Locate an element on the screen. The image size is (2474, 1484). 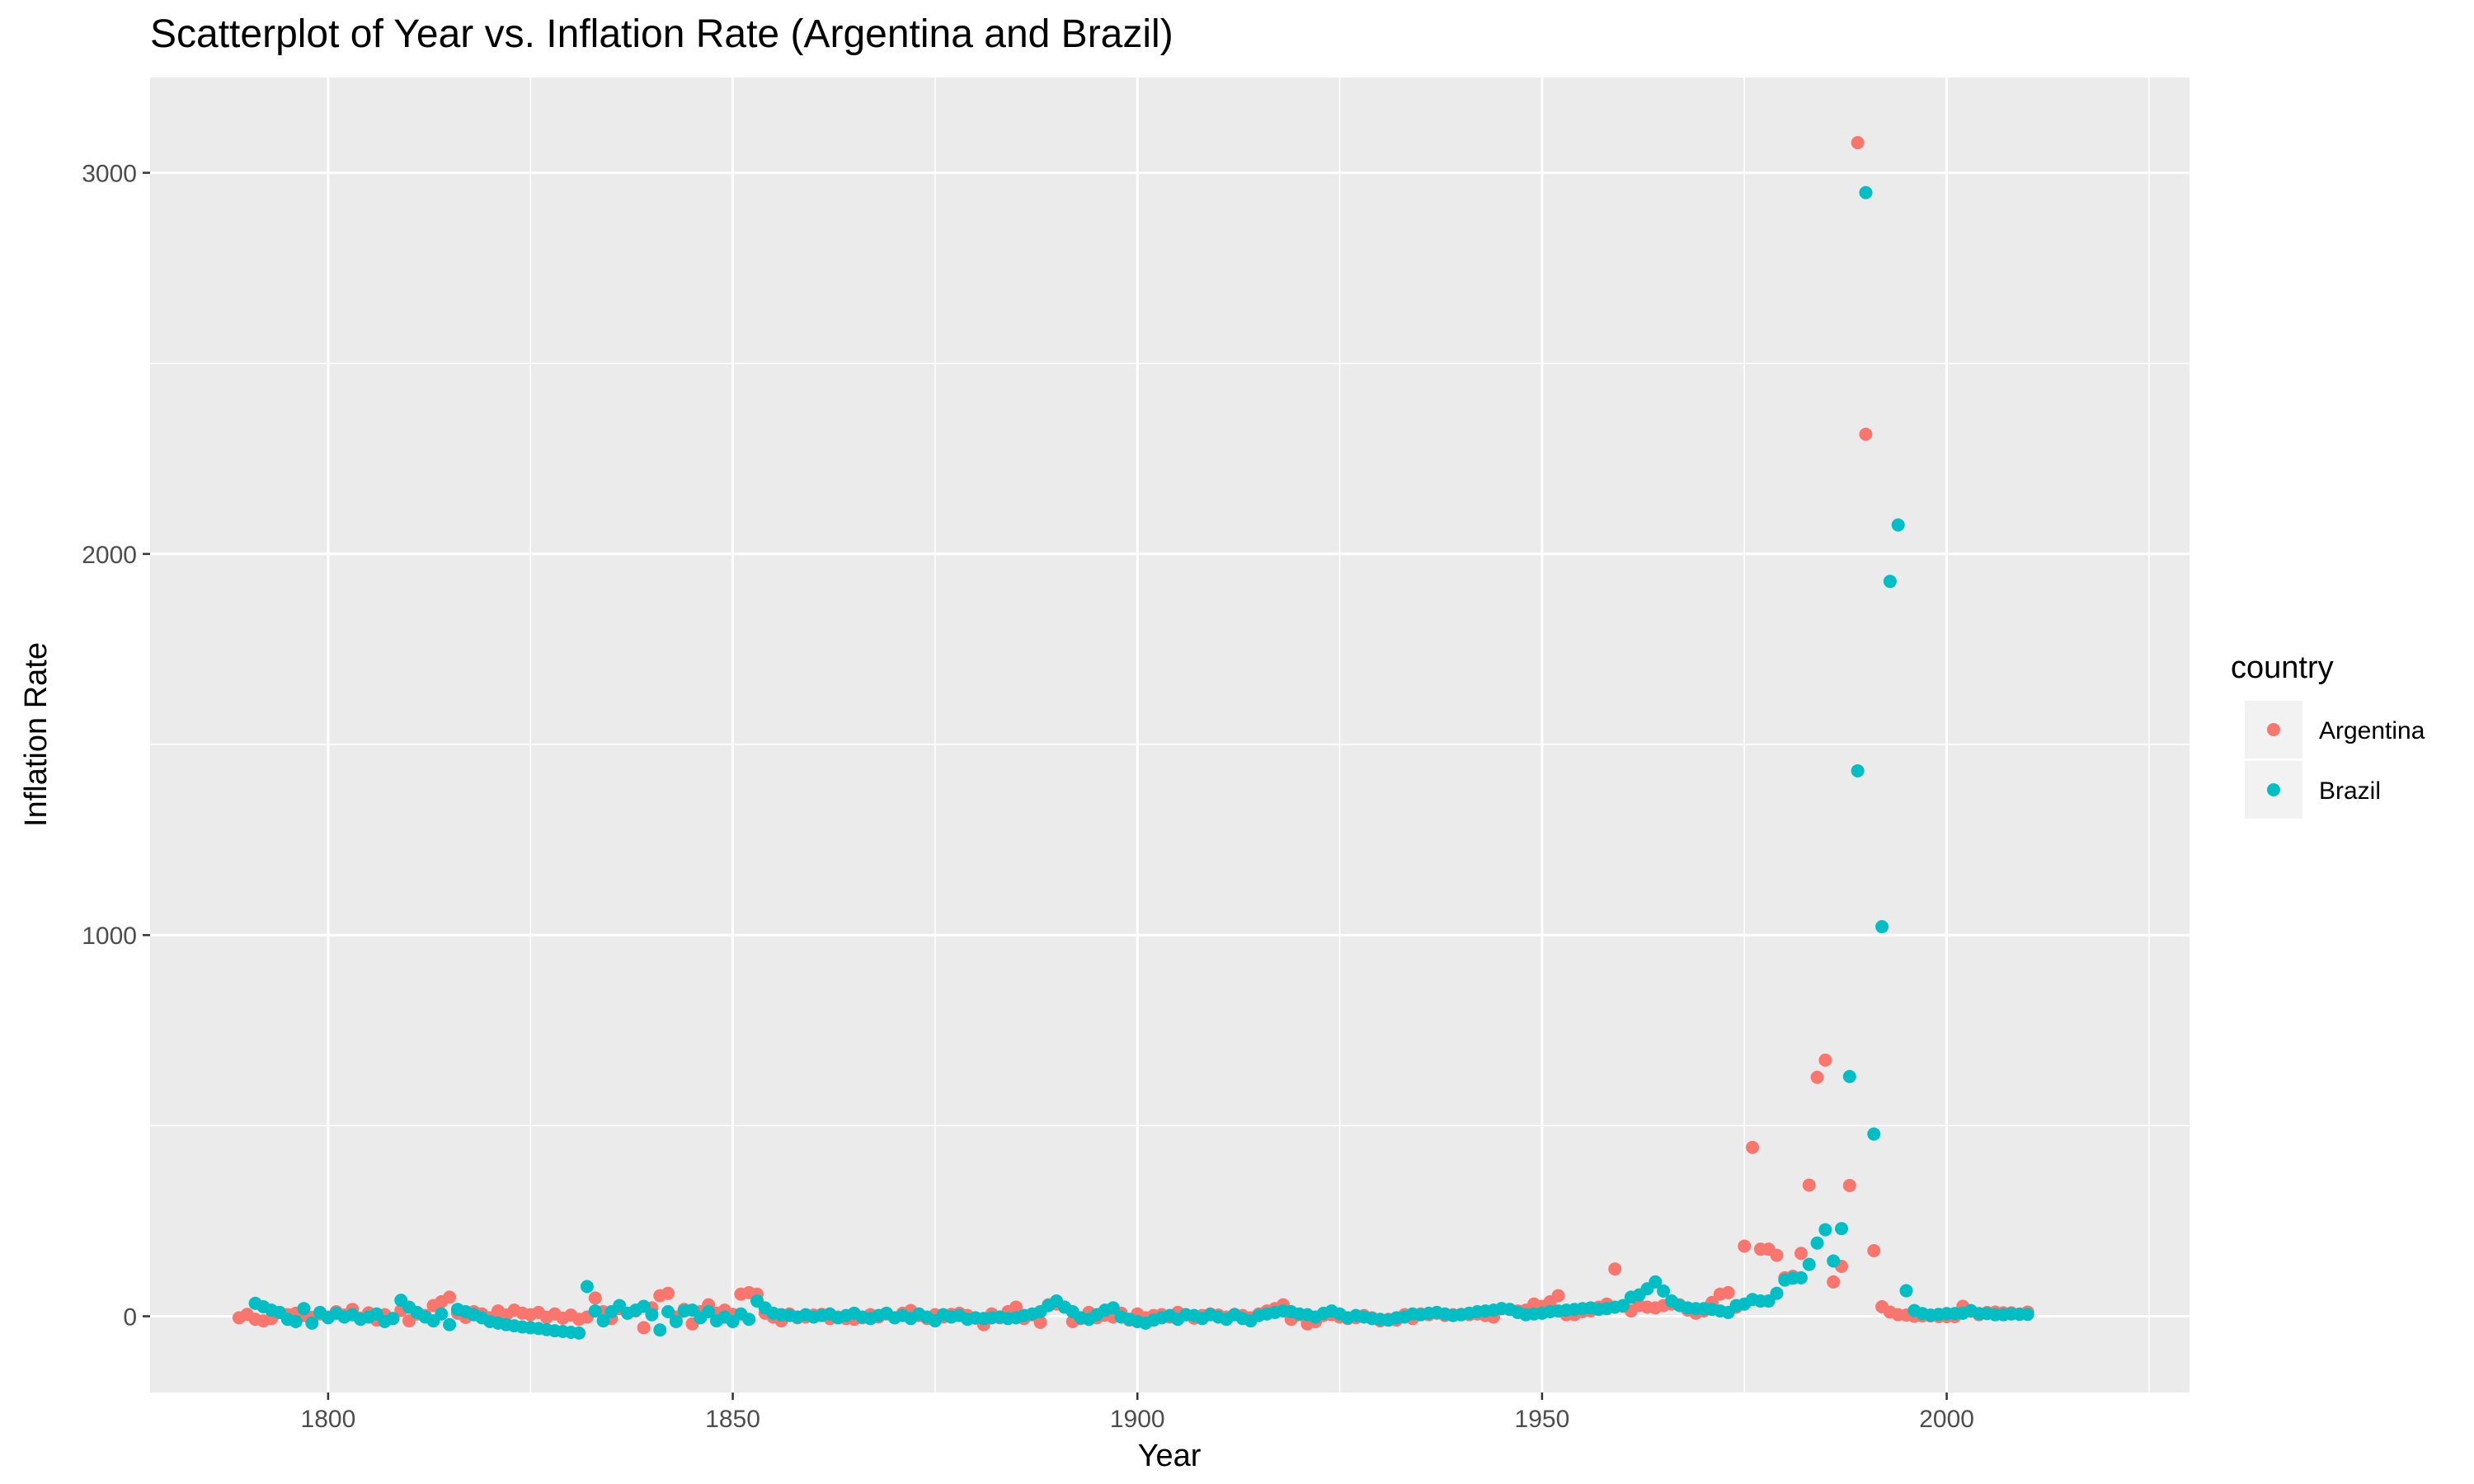
x-tick-label: 1850 is located at coordinates (732, 1419).